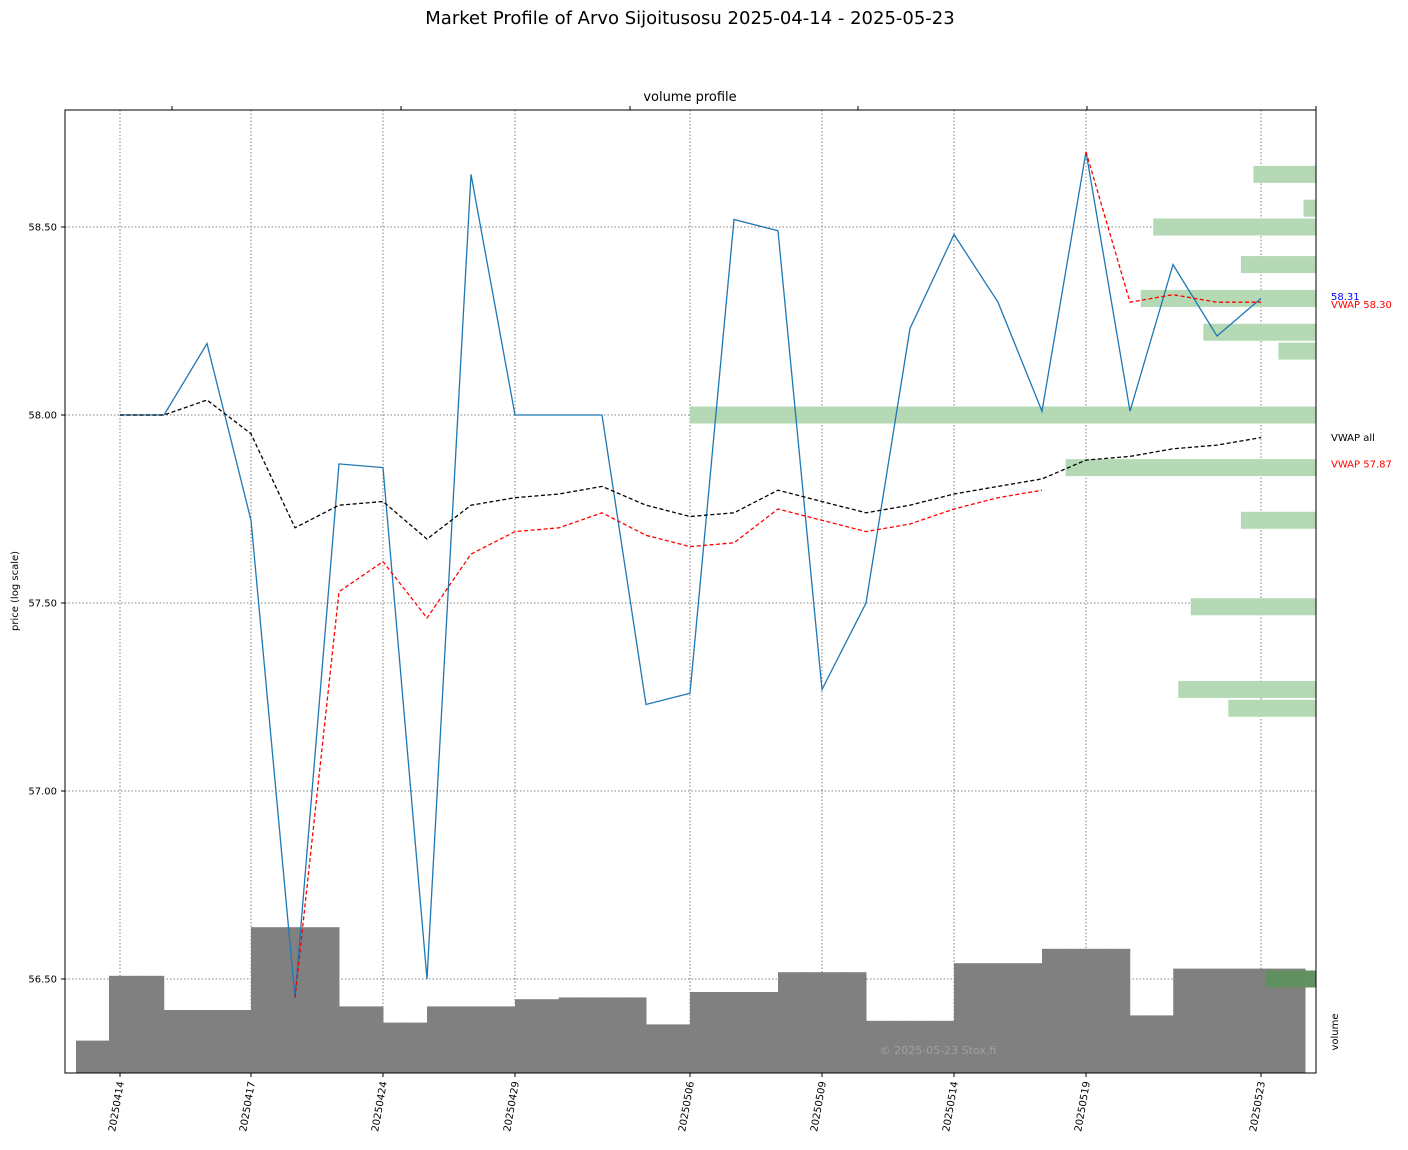  Describe the element at coordinates (380, 1107) in the screenshot. I see `x-tick-label: 20250424` at that location.